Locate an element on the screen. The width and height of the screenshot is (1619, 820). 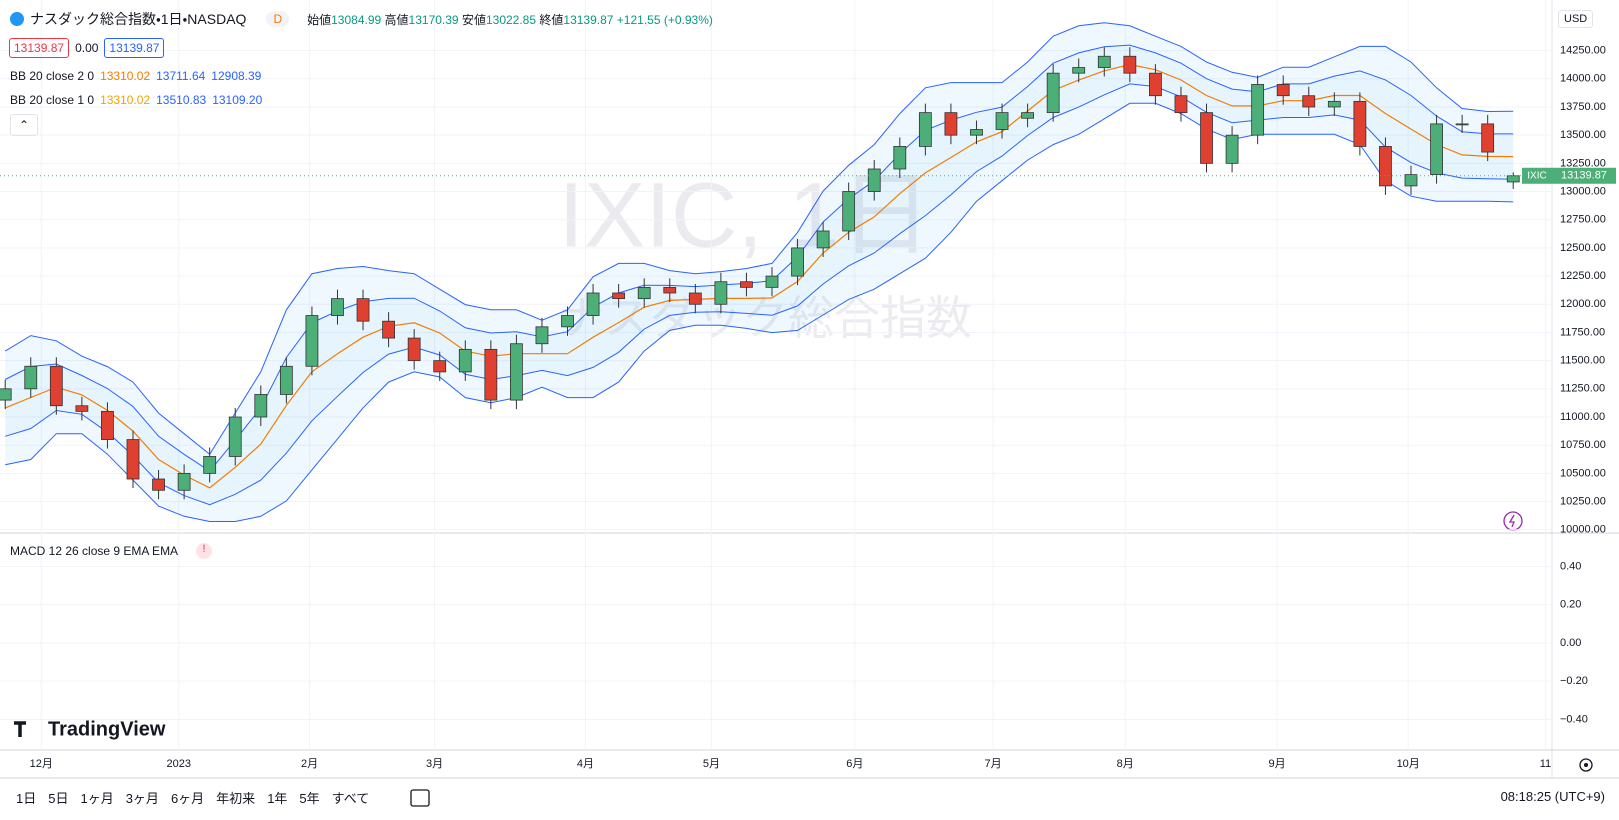
price-tag: 13139.87 is located at coordinates (1584, 176).